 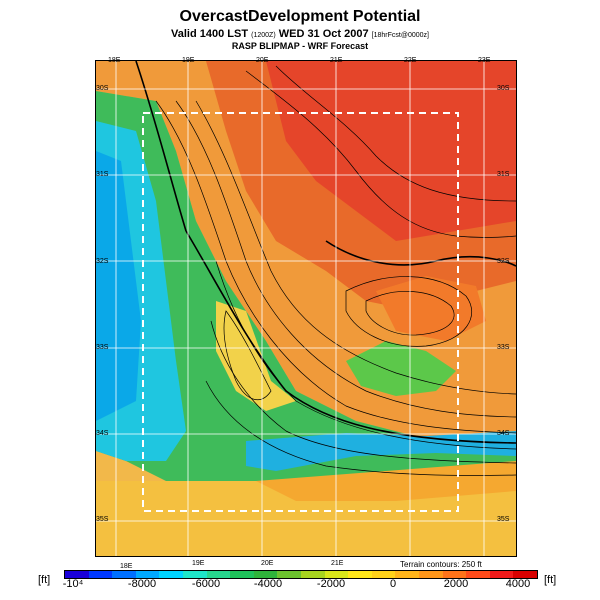 I want to click on lon-label-top: 18E, so click(x=114, y=60).